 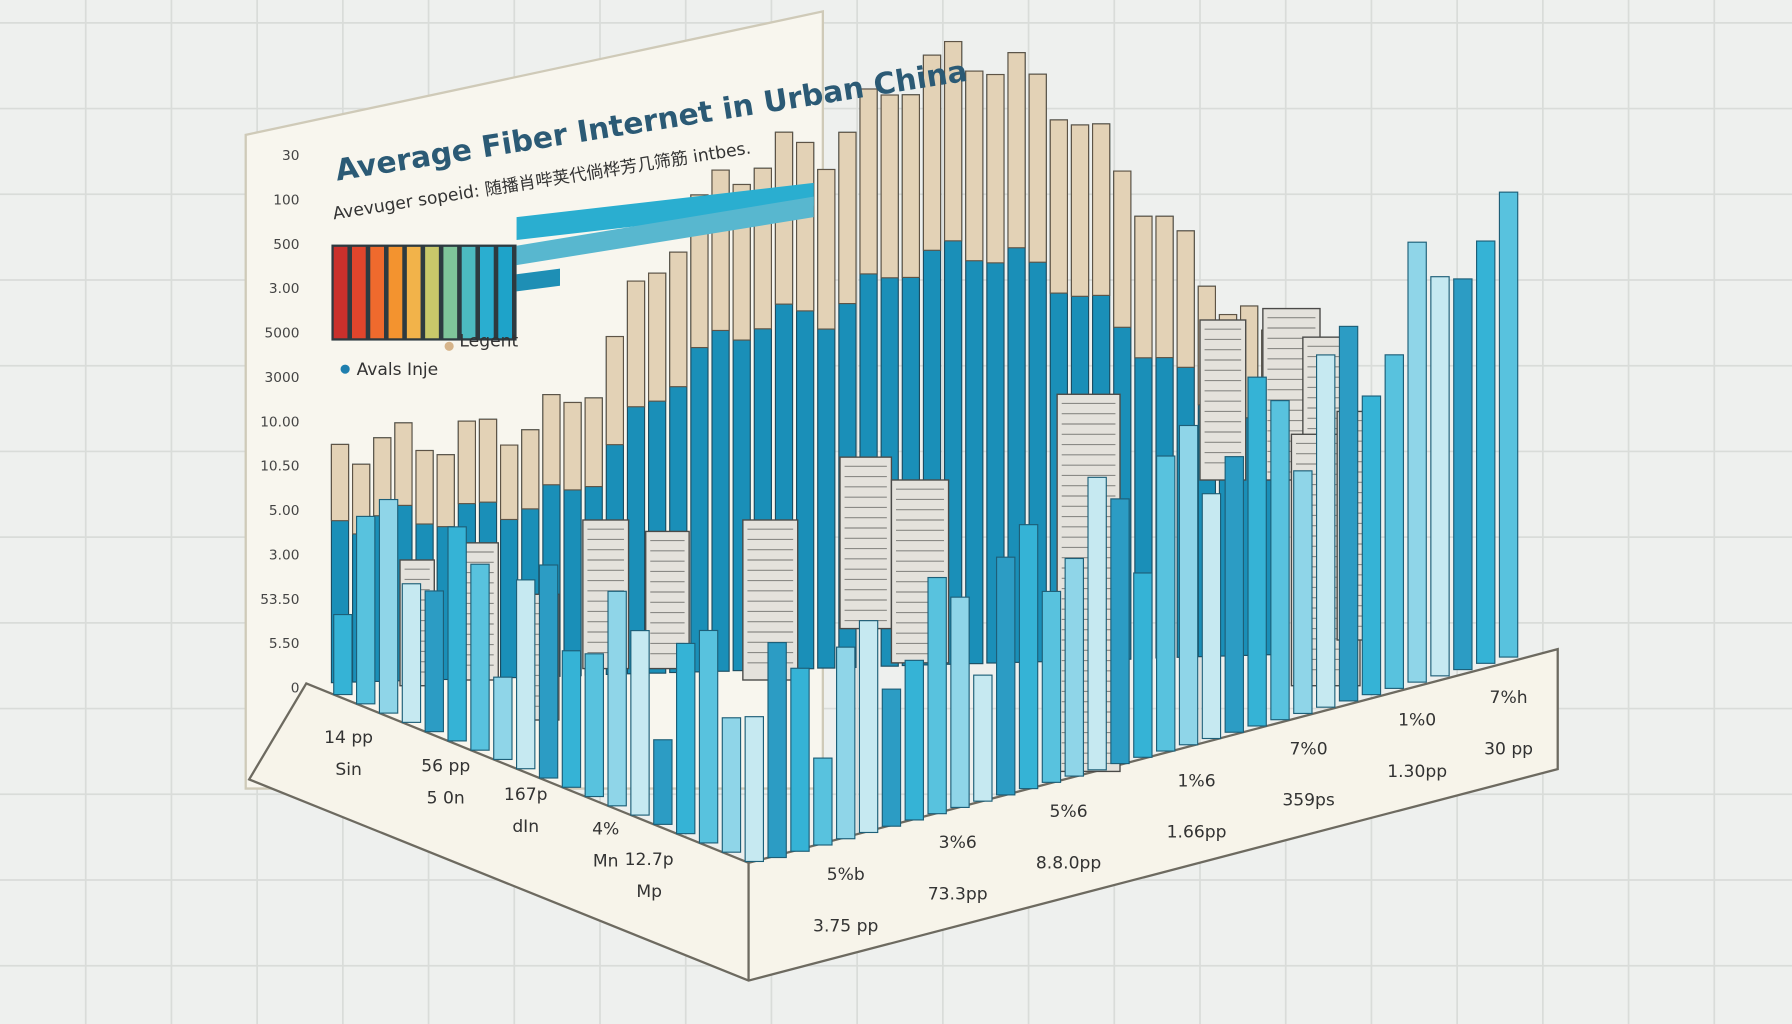 I want to click on x-label: 1.30pp, so click(x=1417, y=772).